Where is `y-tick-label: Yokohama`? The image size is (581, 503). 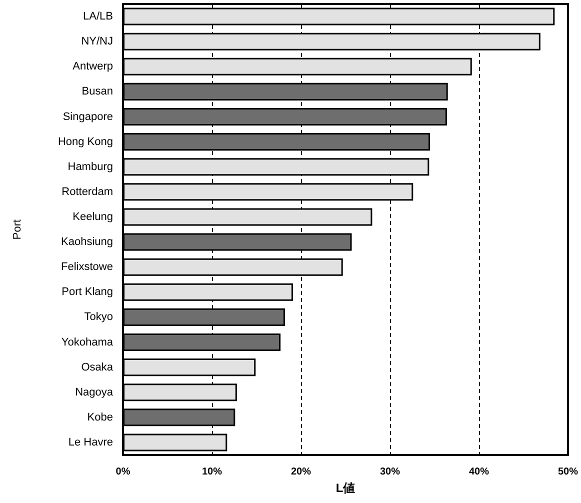
y-tick-label: Yokohama is located at coordinates (87, 342).